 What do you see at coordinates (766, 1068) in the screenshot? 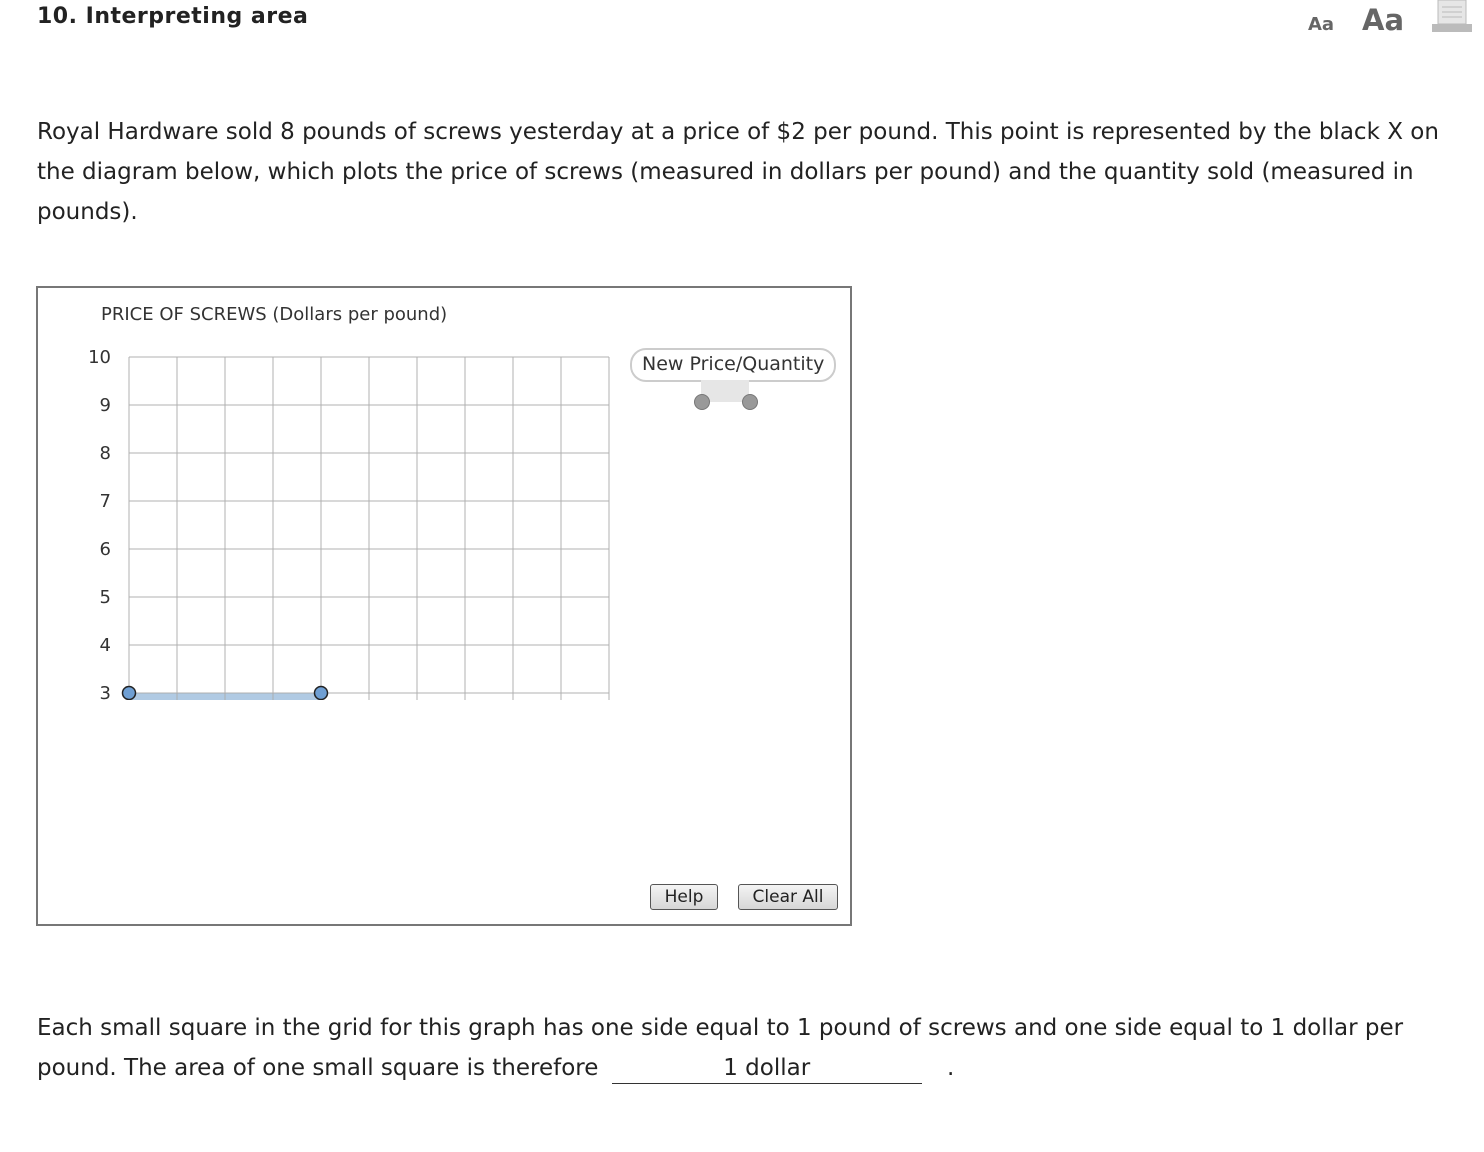
I see `answer-dropdown: 1 dollar` at bounding box center [766, 1068].